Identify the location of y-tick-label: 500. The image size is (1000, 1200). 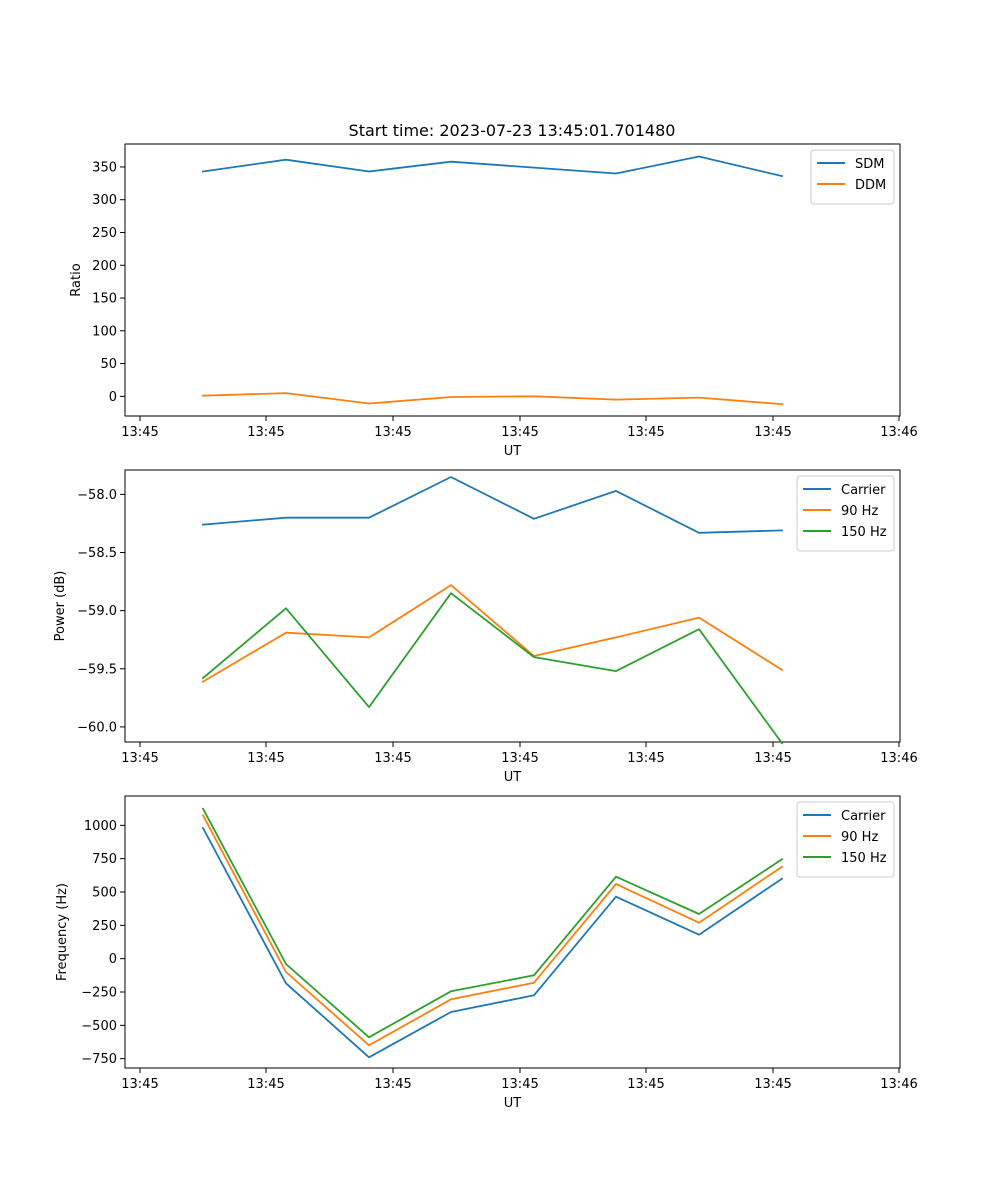
(104, 893).